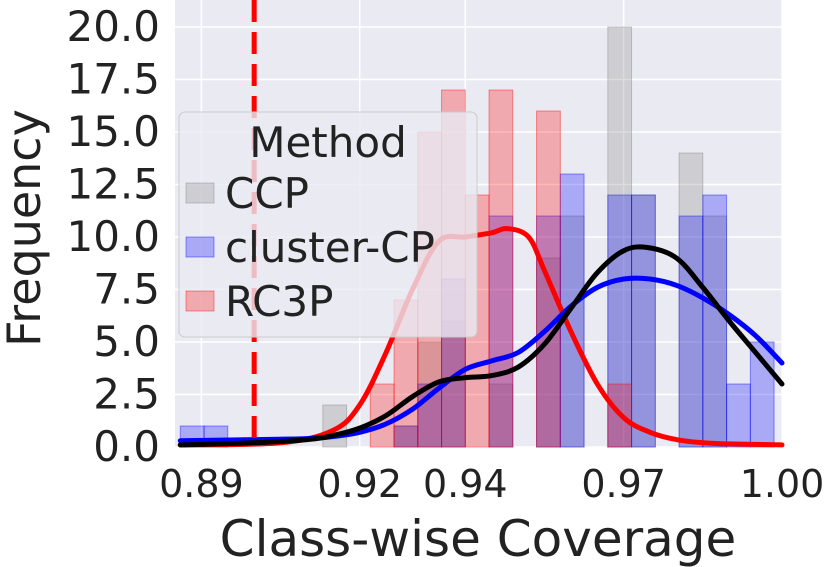  I want to click on legend-box, so click(328, 224).